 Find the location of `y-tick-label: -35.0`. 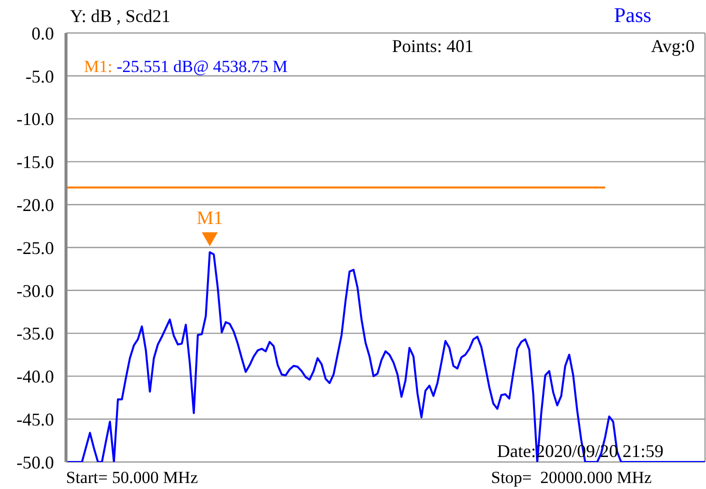

y-tick-label: -35.0 is located at coordinates (35, 334).